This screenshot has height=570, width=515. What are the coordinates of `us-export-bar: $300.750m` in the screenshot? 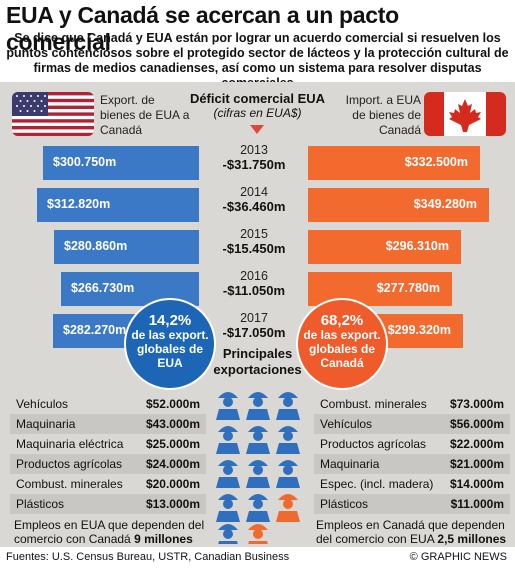 It's located at (121, 163).